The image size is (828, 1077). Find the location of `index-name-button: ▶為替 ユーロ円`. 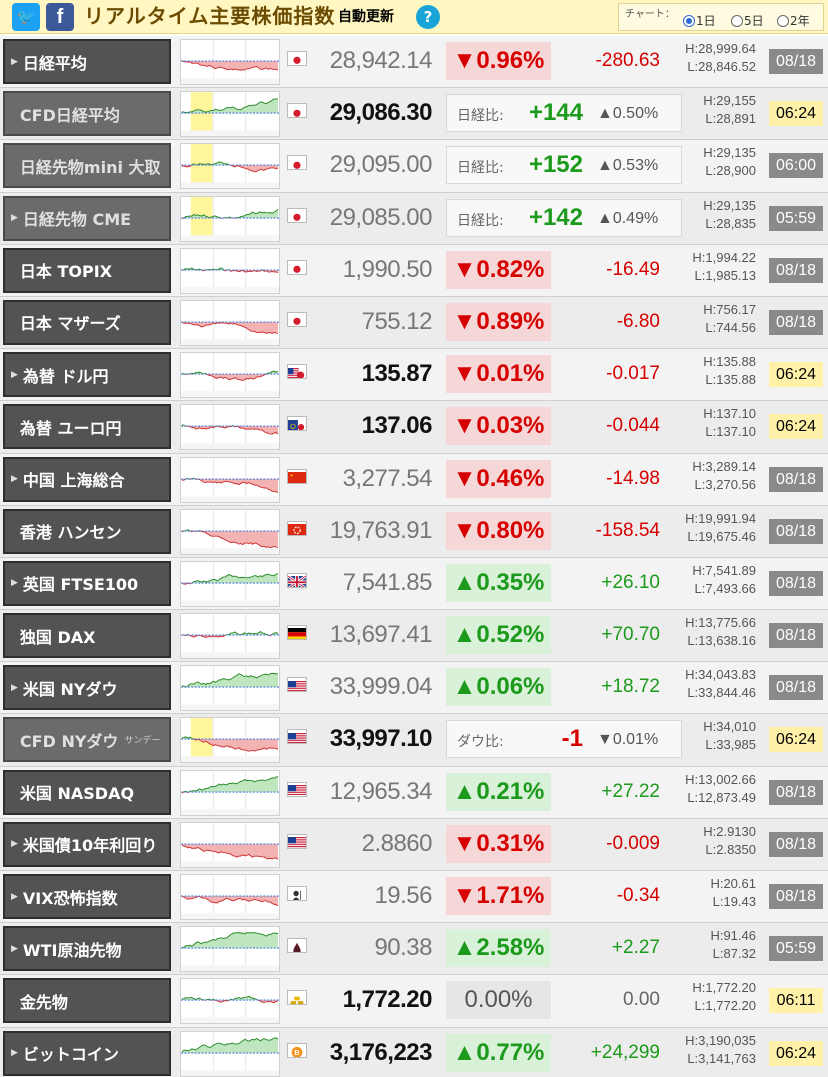

index-name-button: ▶為替 ユーロ円 is located at coordinates (87, 427).